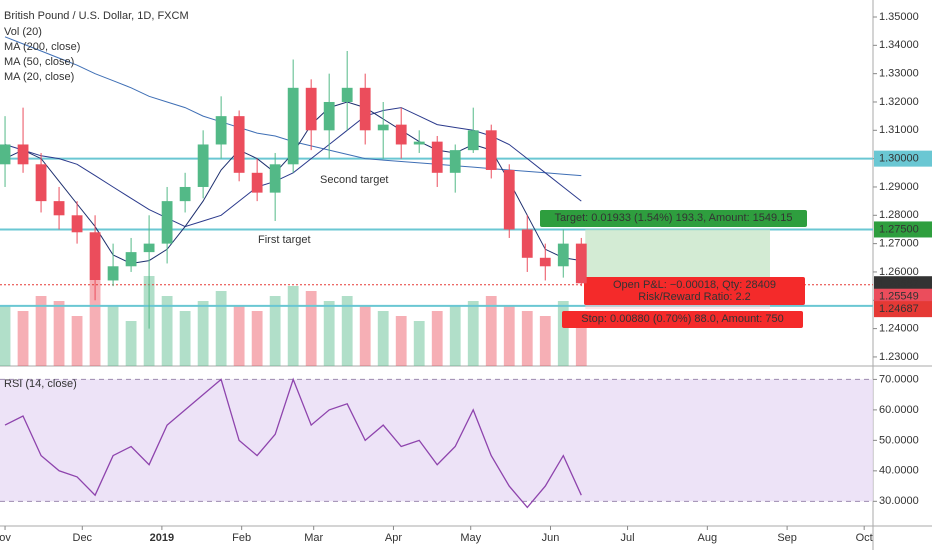 Image resolution: width=932 pixels, height=550 pixels. Describe the element at coordinates (899, 159) in the screenshot. I see `level-tag-label: 1.30000` at that location.